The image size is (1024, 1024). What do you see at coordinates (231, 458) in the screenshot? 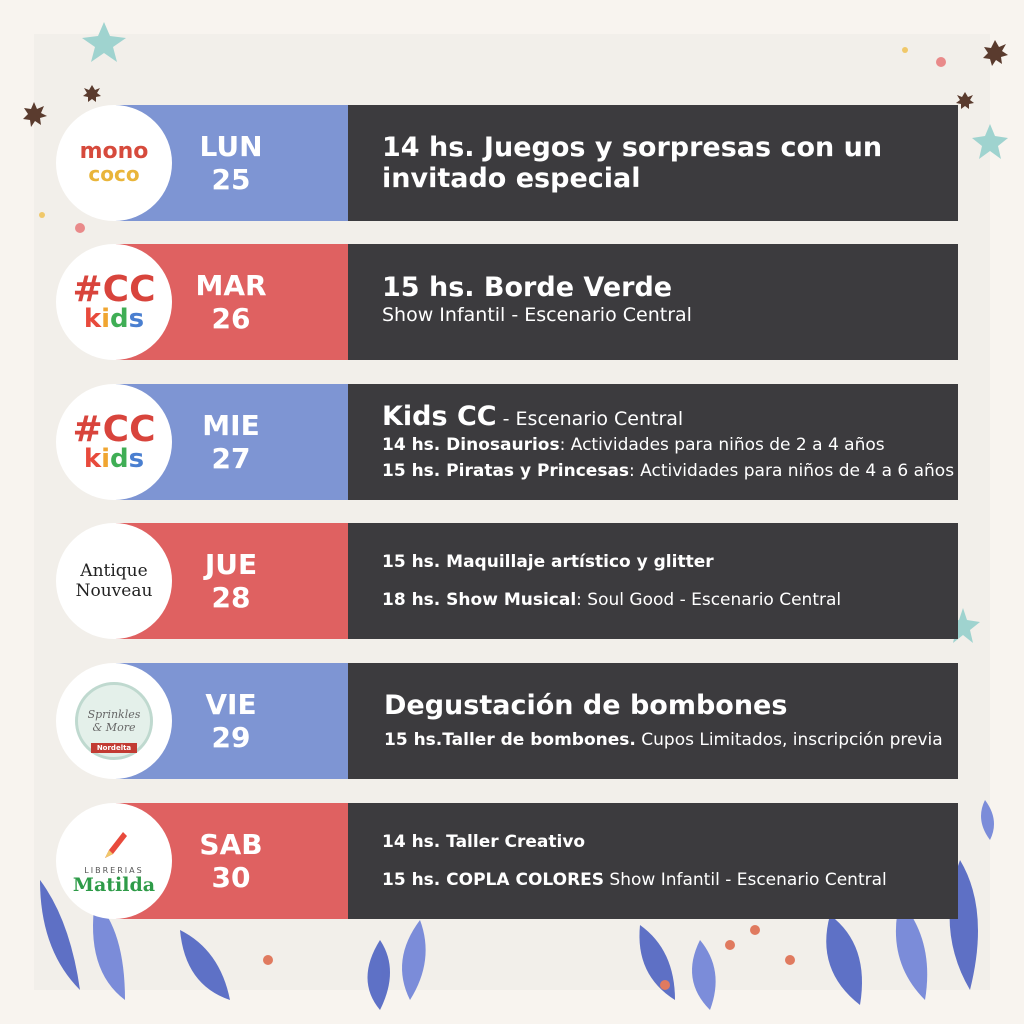
I see `day-number: 27` at bounding box center [231, 458].